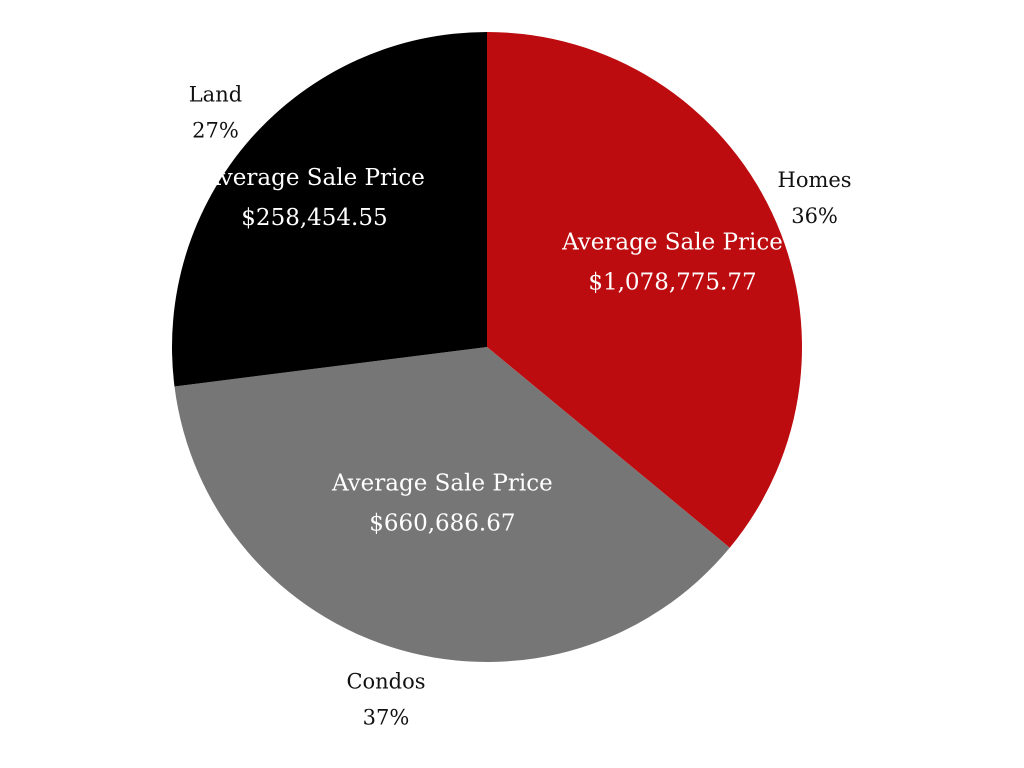 The image size is (1024, 768). What do you see at coordinates (314, 218) in the screenshot?
I see `slice-inner-value-land: $258,454.55` at bounding box center [314, 218].